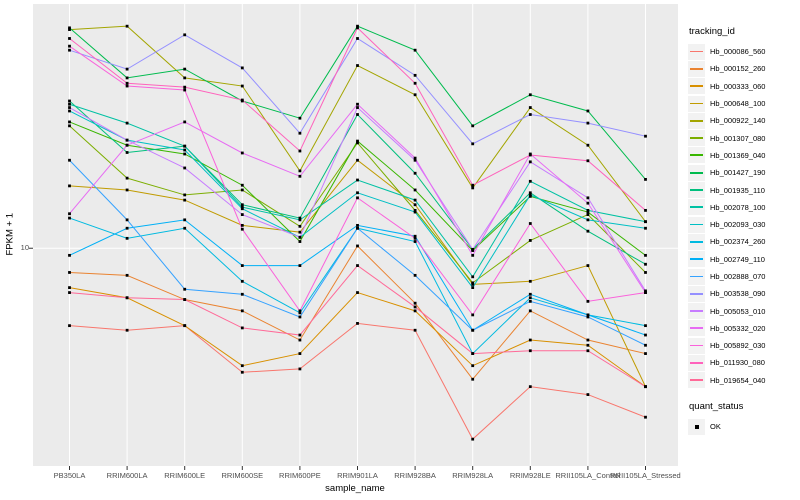 This screenshot has height=500, width=800. Describe the element at coordinates (355, 488) in the screenshot. I see `x-axis-title: sample_name` at that location.